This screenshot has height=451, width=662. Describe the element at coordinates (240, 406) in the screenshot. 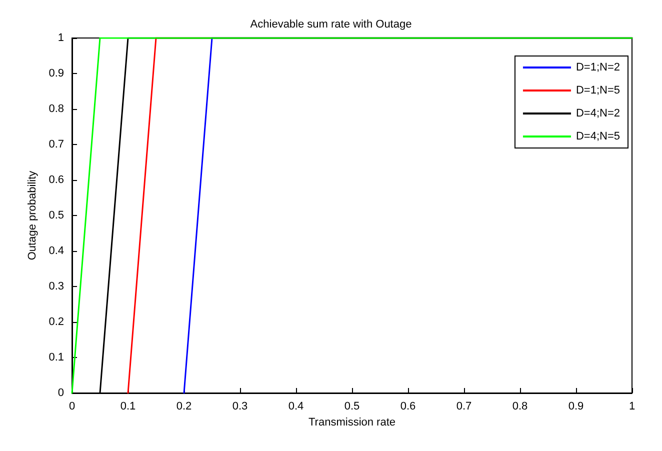

I see `x-tick-label: 0.3` at that location.